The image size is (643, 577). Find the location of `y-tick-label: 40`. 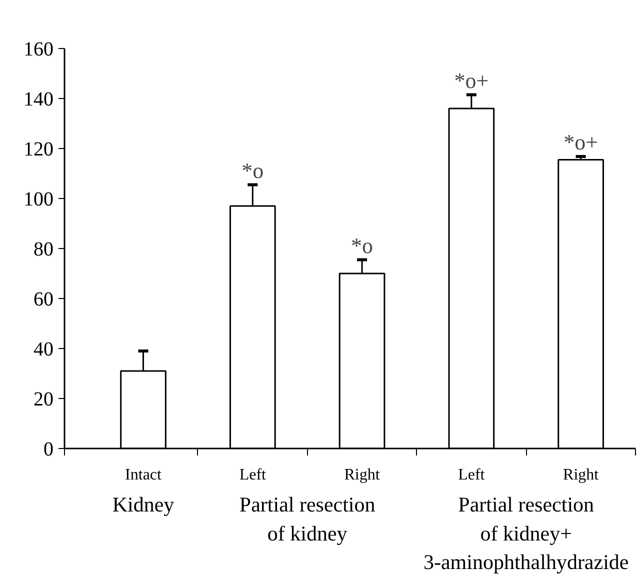

y-tick-label: 40 is located at coordinates (44, 349).